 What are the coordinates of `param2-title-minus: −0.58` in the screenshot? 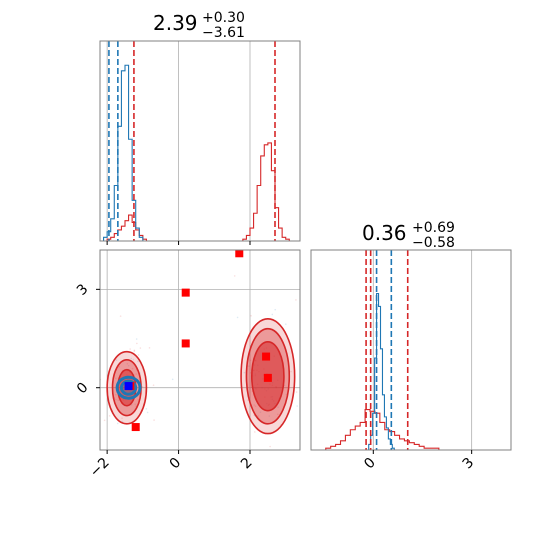 It's located at (433, 243).